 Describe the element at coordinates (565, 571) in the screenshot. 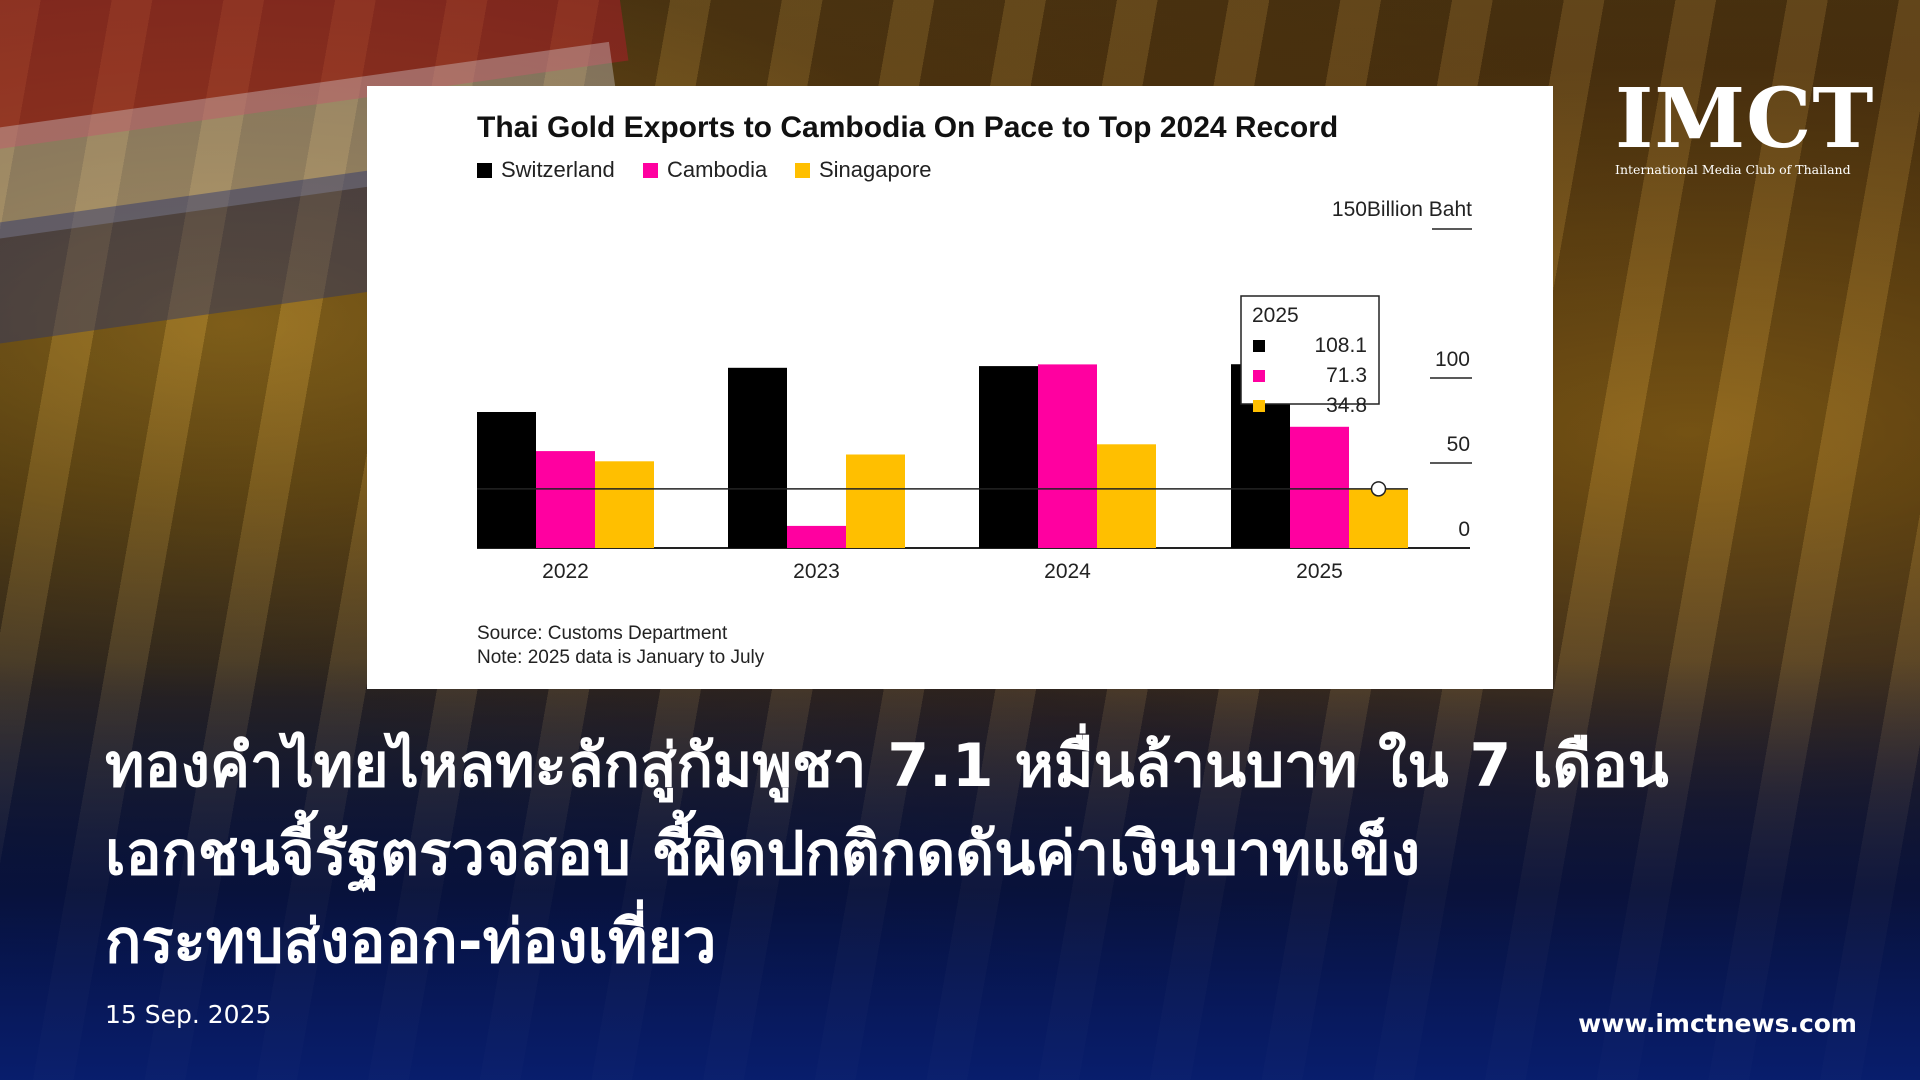

I see `x-tick-label-0: 2022` at that location.